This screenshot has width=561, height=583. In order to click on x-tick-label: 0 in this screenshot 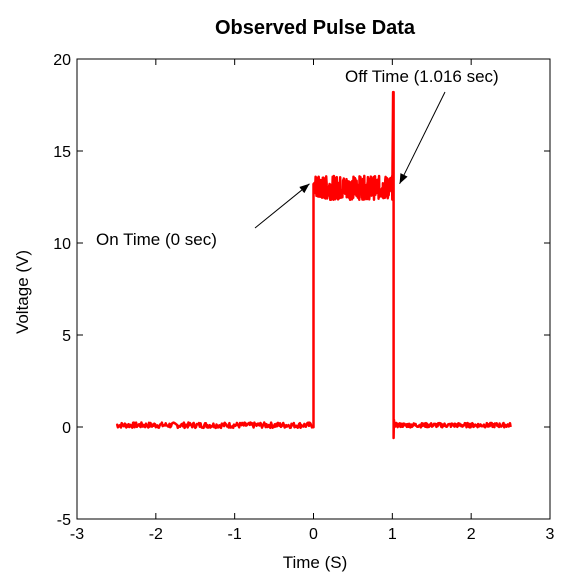, I will do `click(313, 534)`.